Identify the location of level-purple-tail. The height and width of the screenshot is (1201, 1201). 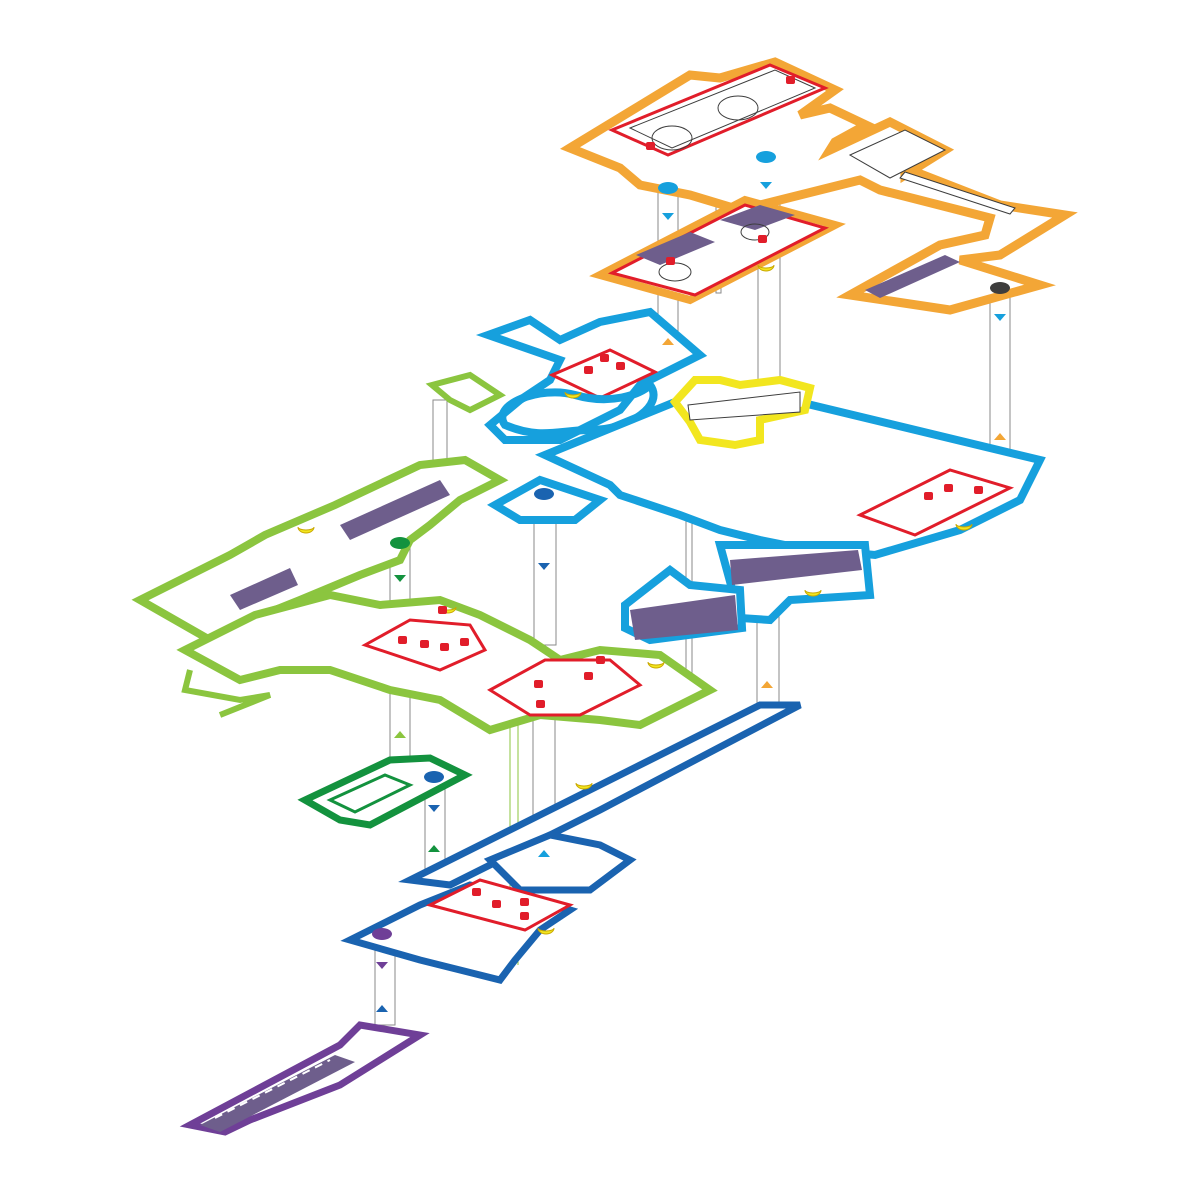
(304, 1078).